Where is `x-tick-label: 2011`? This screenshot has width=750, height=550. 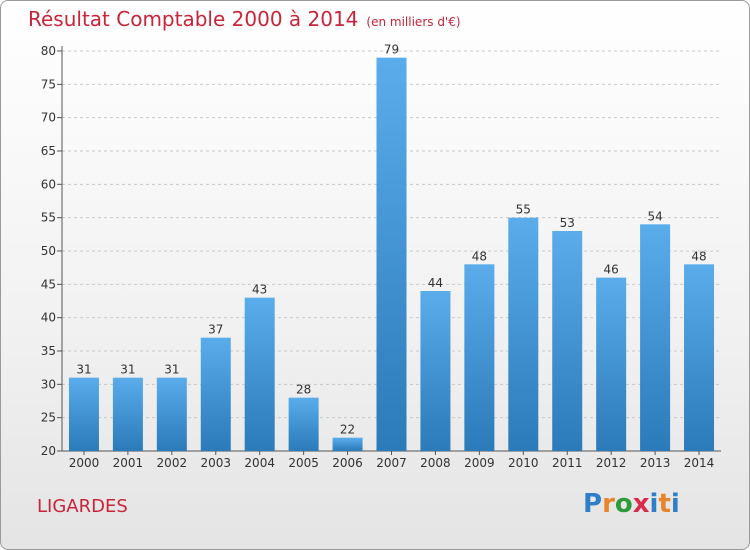 x-tick-label: 2011 is located at coordinates (567, 463).